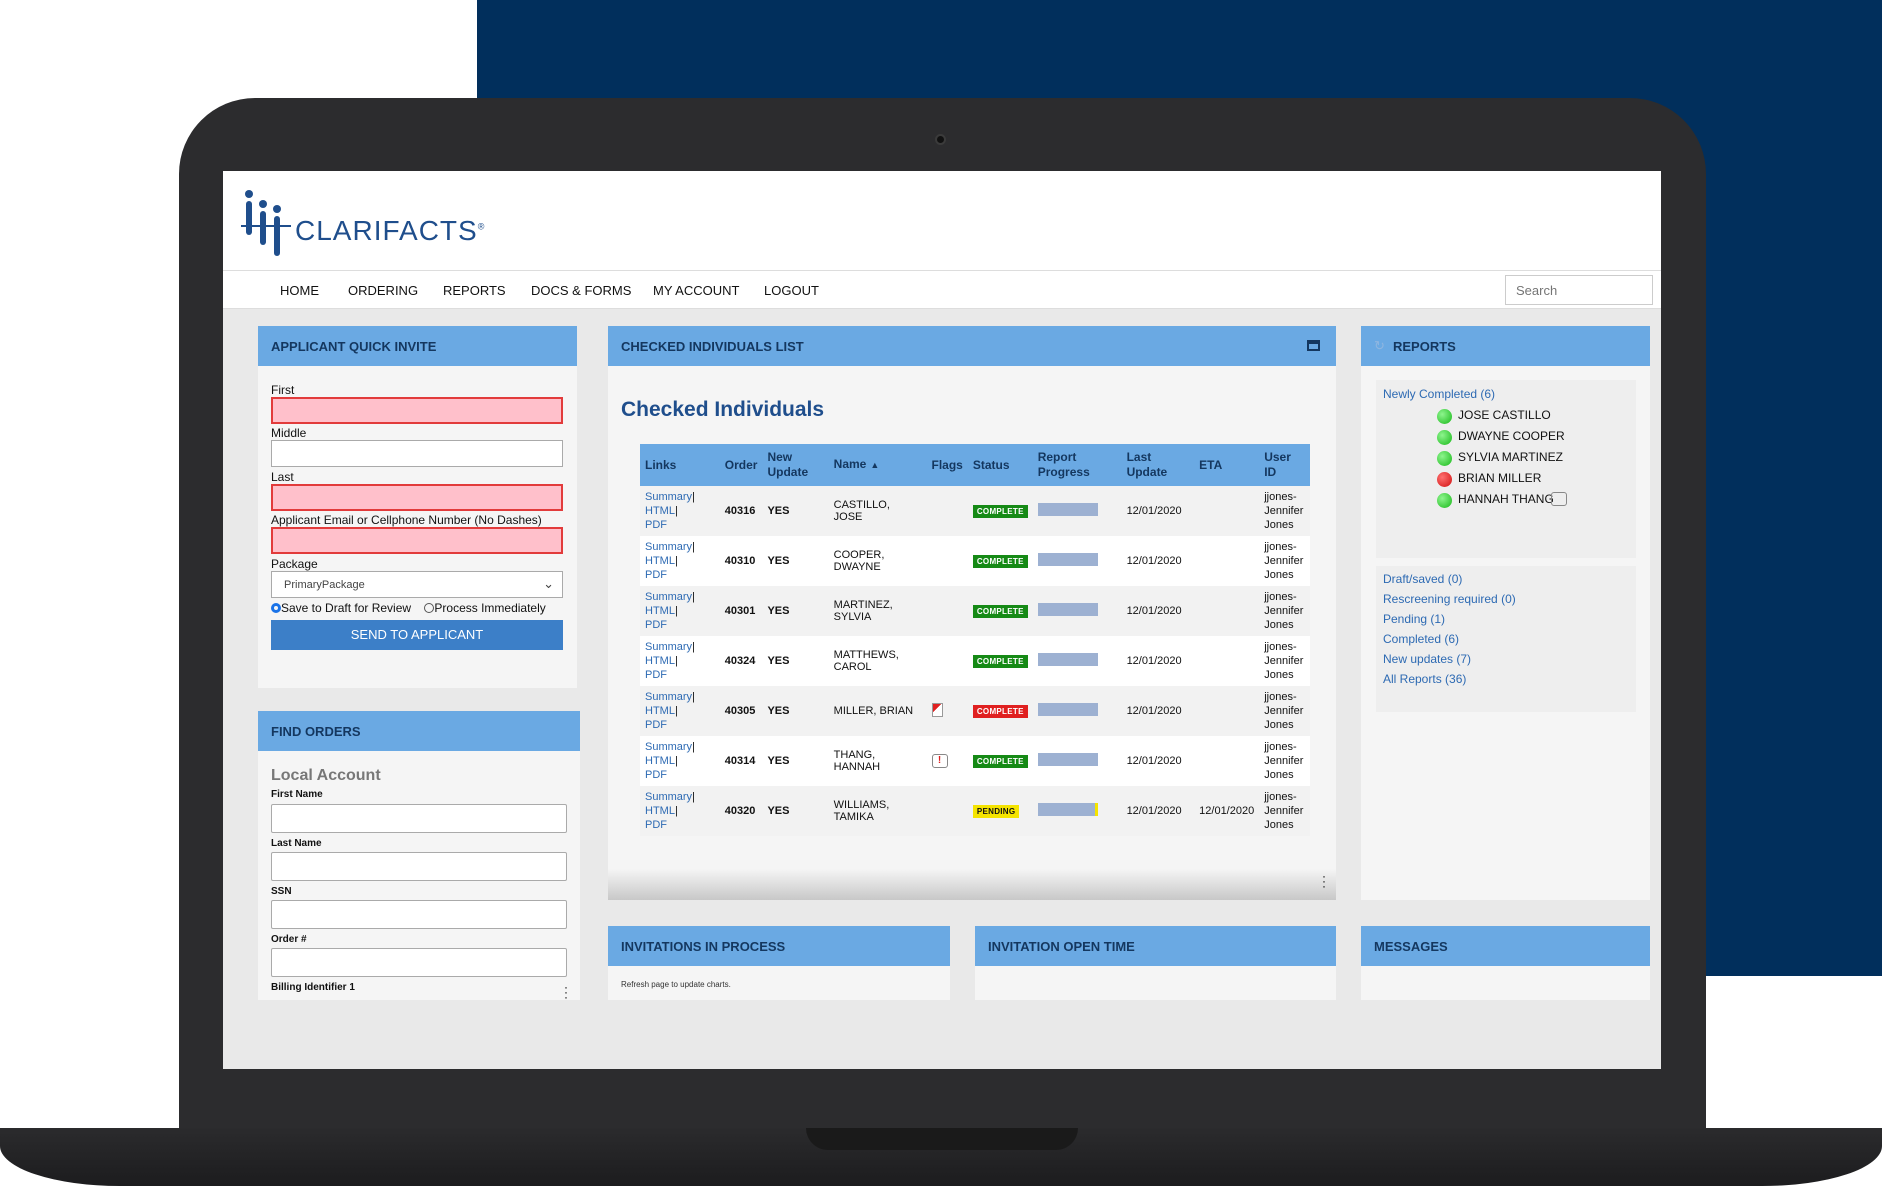 The height and width of the screenshot is (1203, 1882). I want to click on col-flags: Flags, so click(947, 465).